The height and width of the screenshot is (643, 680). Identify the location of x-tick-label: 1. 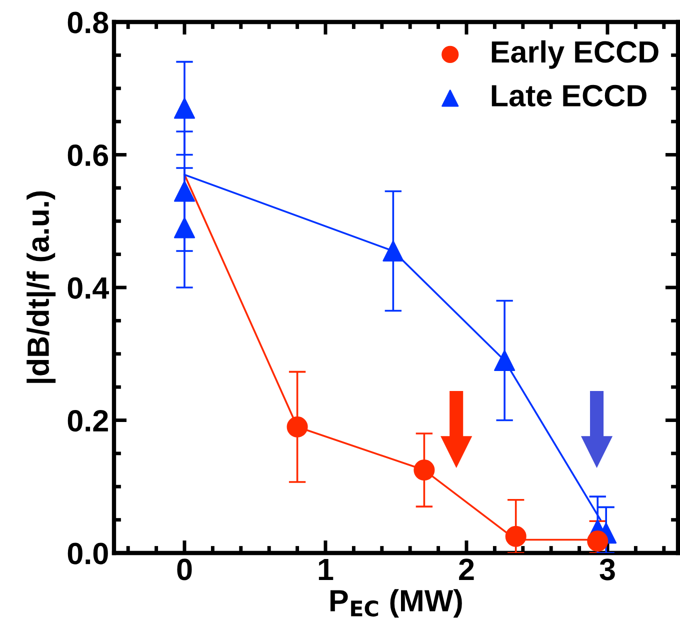
(326, 569).